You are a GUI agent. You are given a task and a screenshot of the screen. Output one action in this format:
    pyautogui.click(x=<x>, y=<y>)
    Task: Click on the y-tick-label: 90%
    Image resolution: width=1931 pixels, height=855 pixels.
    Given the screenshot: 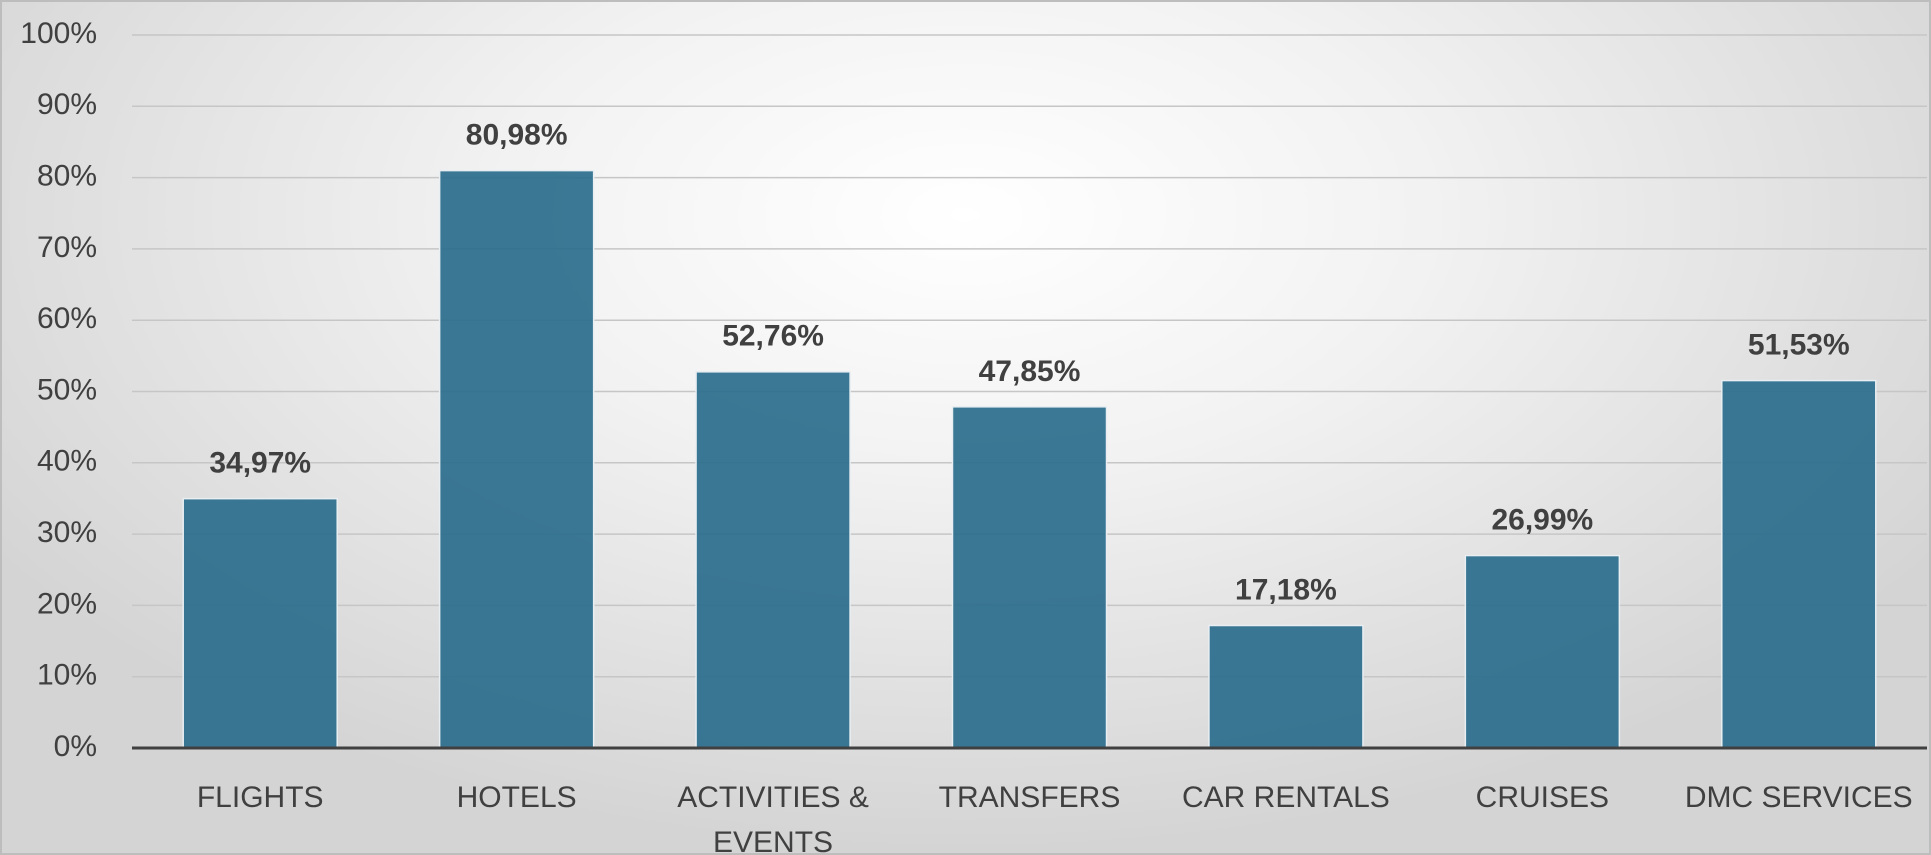 What is the action you would take?
    pyautogui.click(x=67, y=104)
    